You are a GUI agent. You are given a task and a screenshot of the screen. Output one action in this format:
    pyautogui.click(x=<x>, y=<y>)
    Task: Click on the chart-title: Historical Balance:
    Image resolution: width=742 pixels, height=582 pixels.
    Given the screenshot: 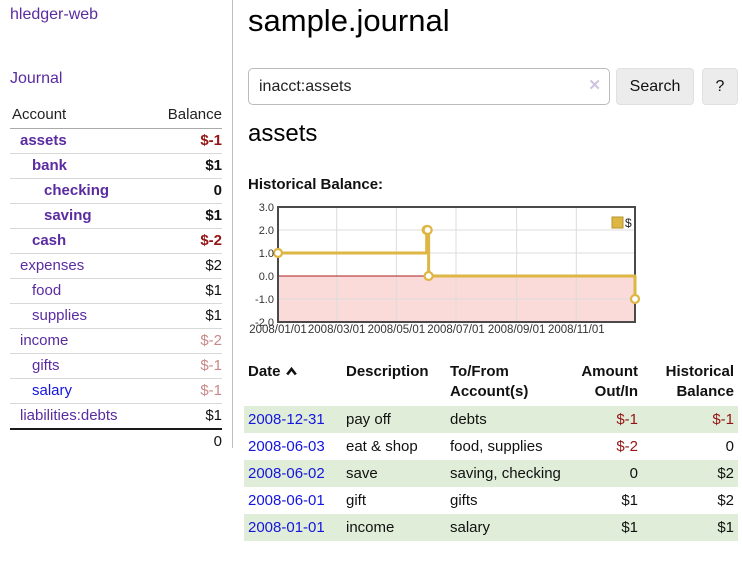 What is the action you would take?
    pyautogui.click(x=316, y=184)
    